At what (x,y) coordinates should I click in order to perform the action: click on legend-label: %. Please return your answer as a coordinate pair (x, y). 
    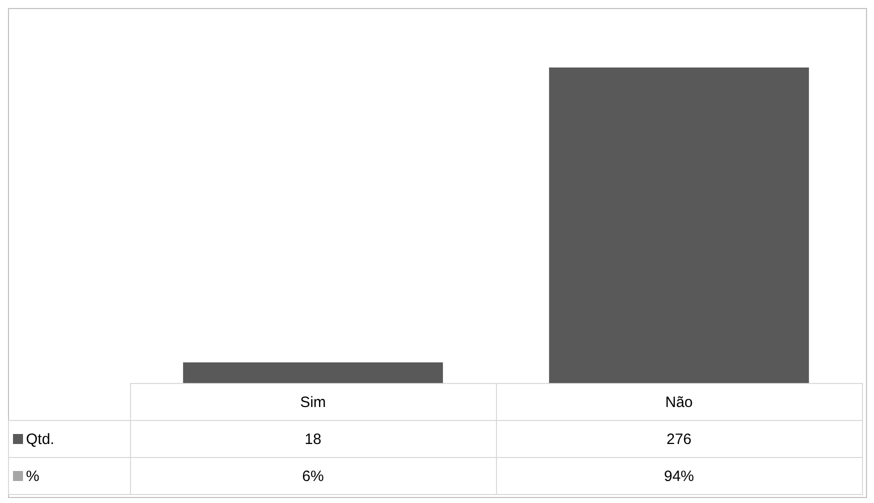
    Looking at the image, I should click on (69, 476).